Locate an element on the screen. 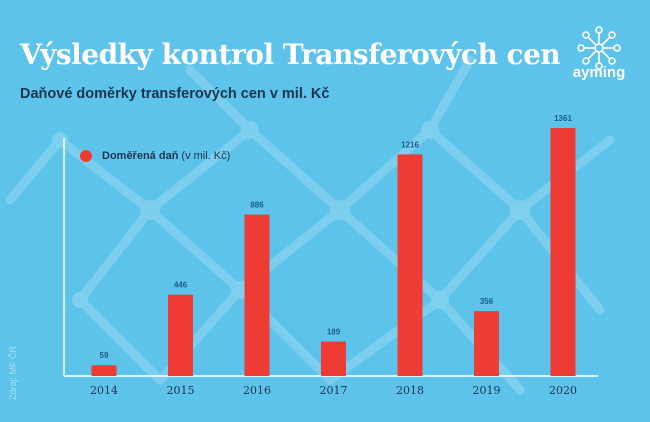 The height and width of the screenshot is (422, 650). legend-swatch is located at coordinates (86, 156).